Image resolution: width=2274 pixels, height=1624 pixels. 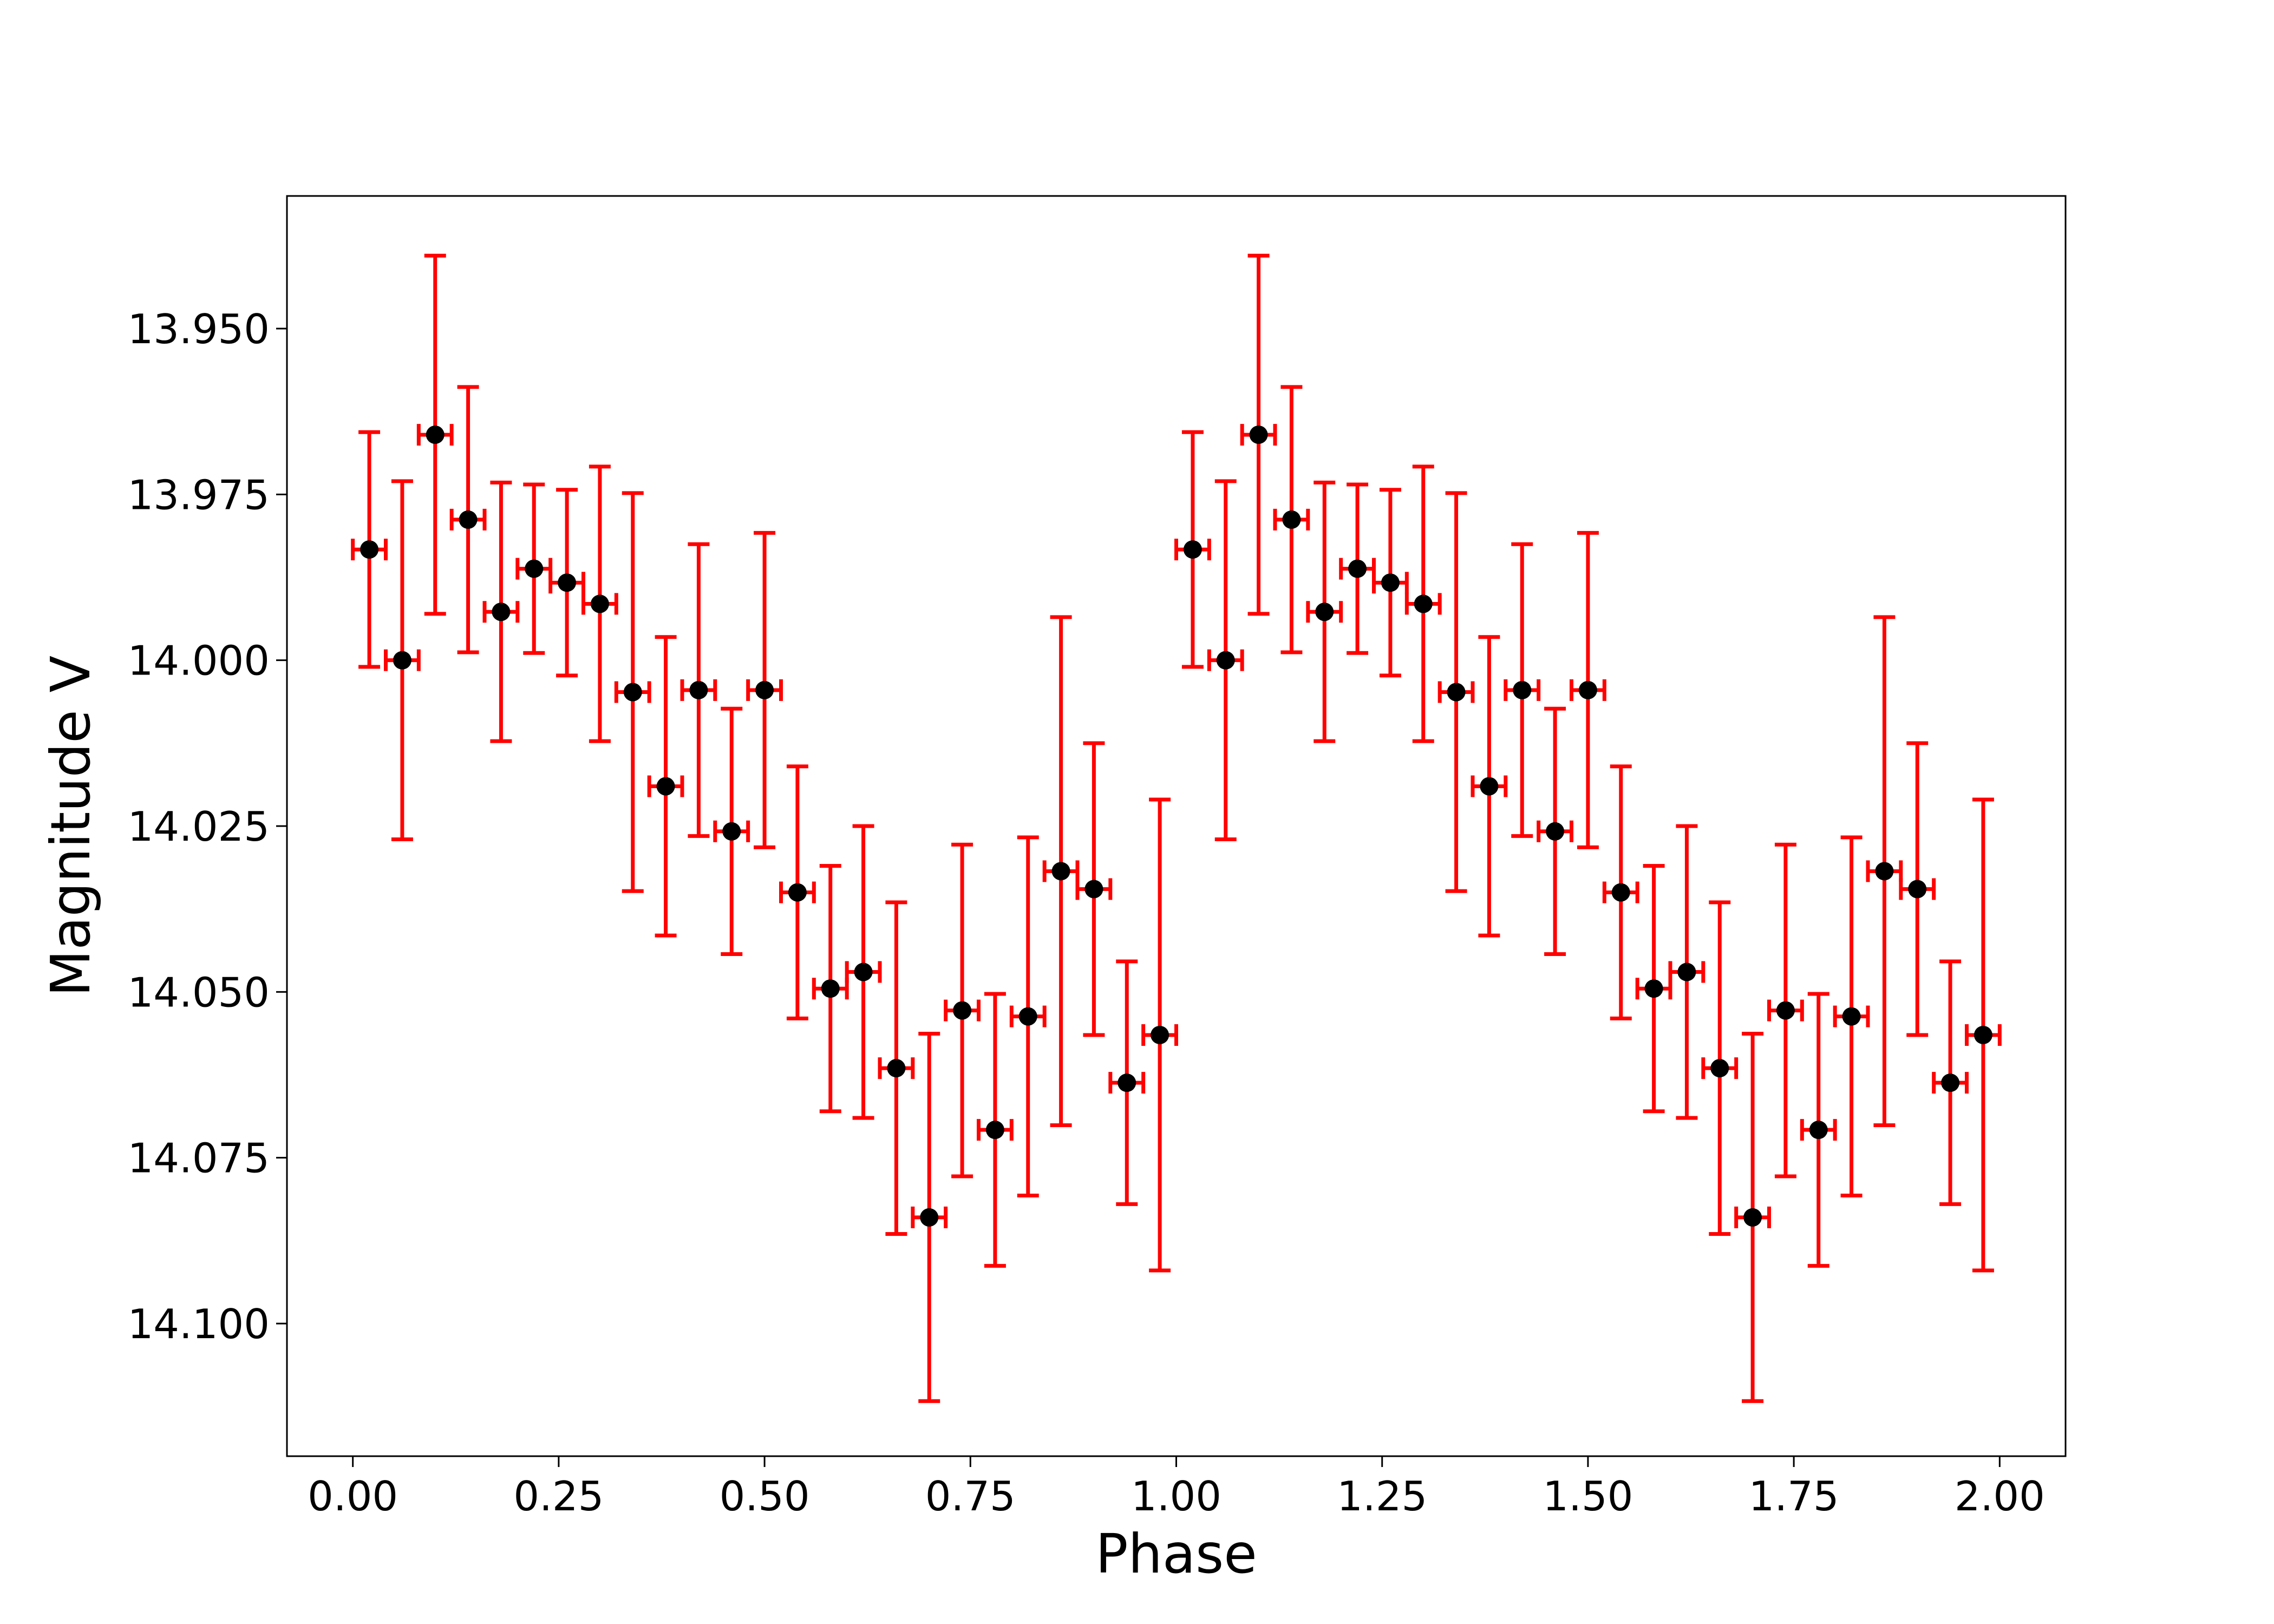 I want to click on y-tick-label: 14.050, so click(x=199, y=992).